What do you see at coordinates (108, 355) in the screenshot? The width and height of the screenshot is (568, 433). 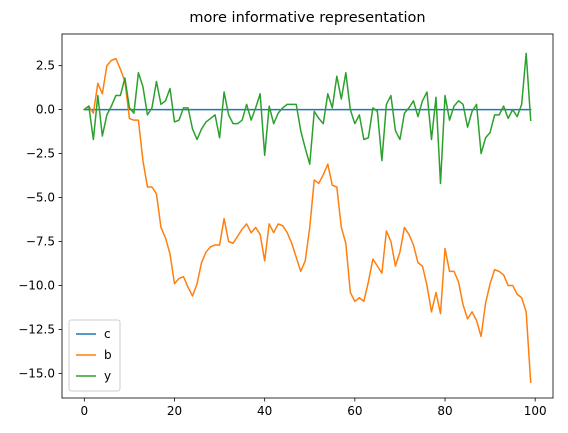 I see `legend-label-b: b` at bounding box center [108, 355].